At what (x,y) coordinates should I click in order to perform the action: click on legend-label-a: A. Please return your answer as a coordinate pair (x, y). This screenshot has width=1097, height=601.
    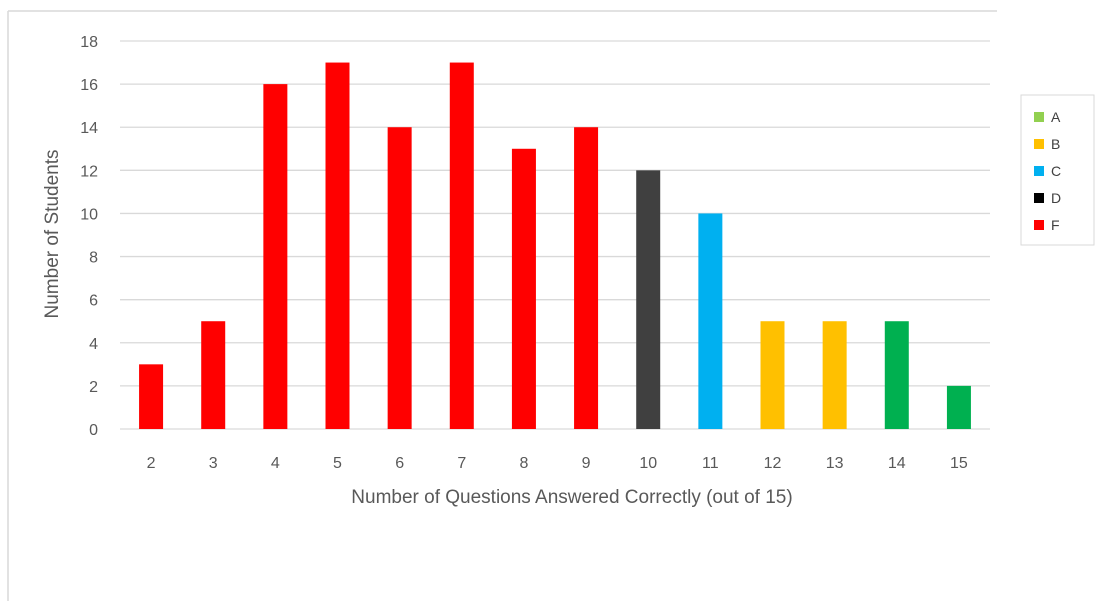
    Looking at the image, I should click on (1056, 117).